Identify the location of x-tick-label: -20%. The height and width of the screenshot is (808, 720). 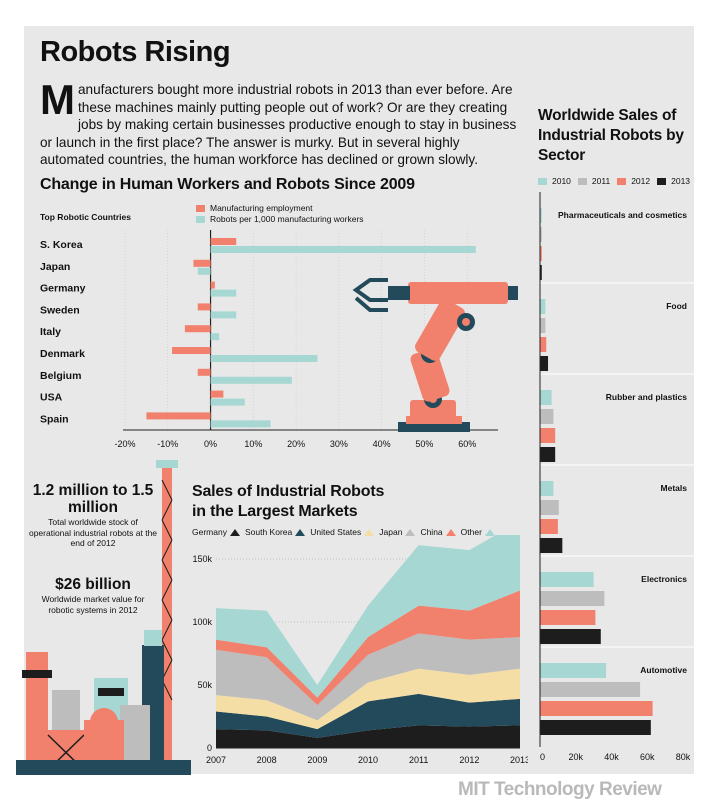
(124, 444).